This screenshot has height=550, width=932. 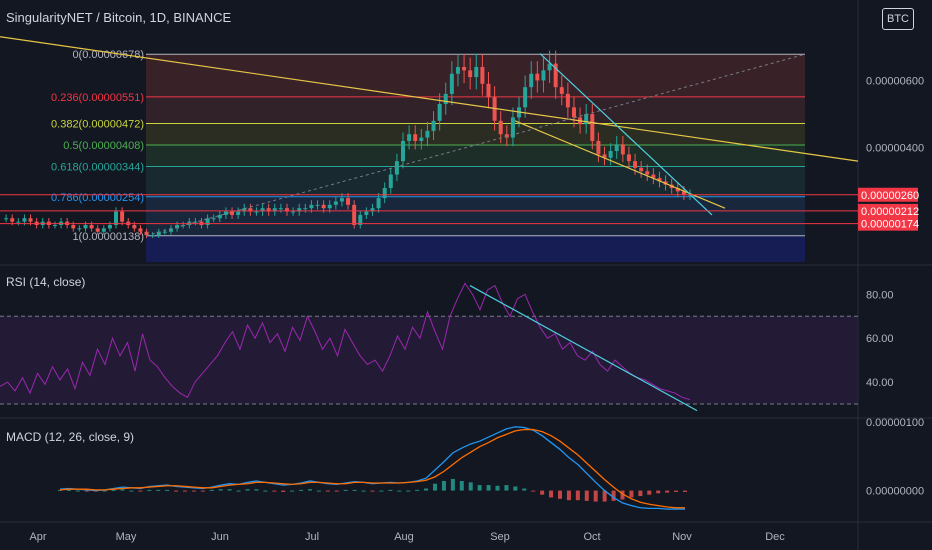 I want to click on x-tick-label: Jun, so click(x=220, y=537).